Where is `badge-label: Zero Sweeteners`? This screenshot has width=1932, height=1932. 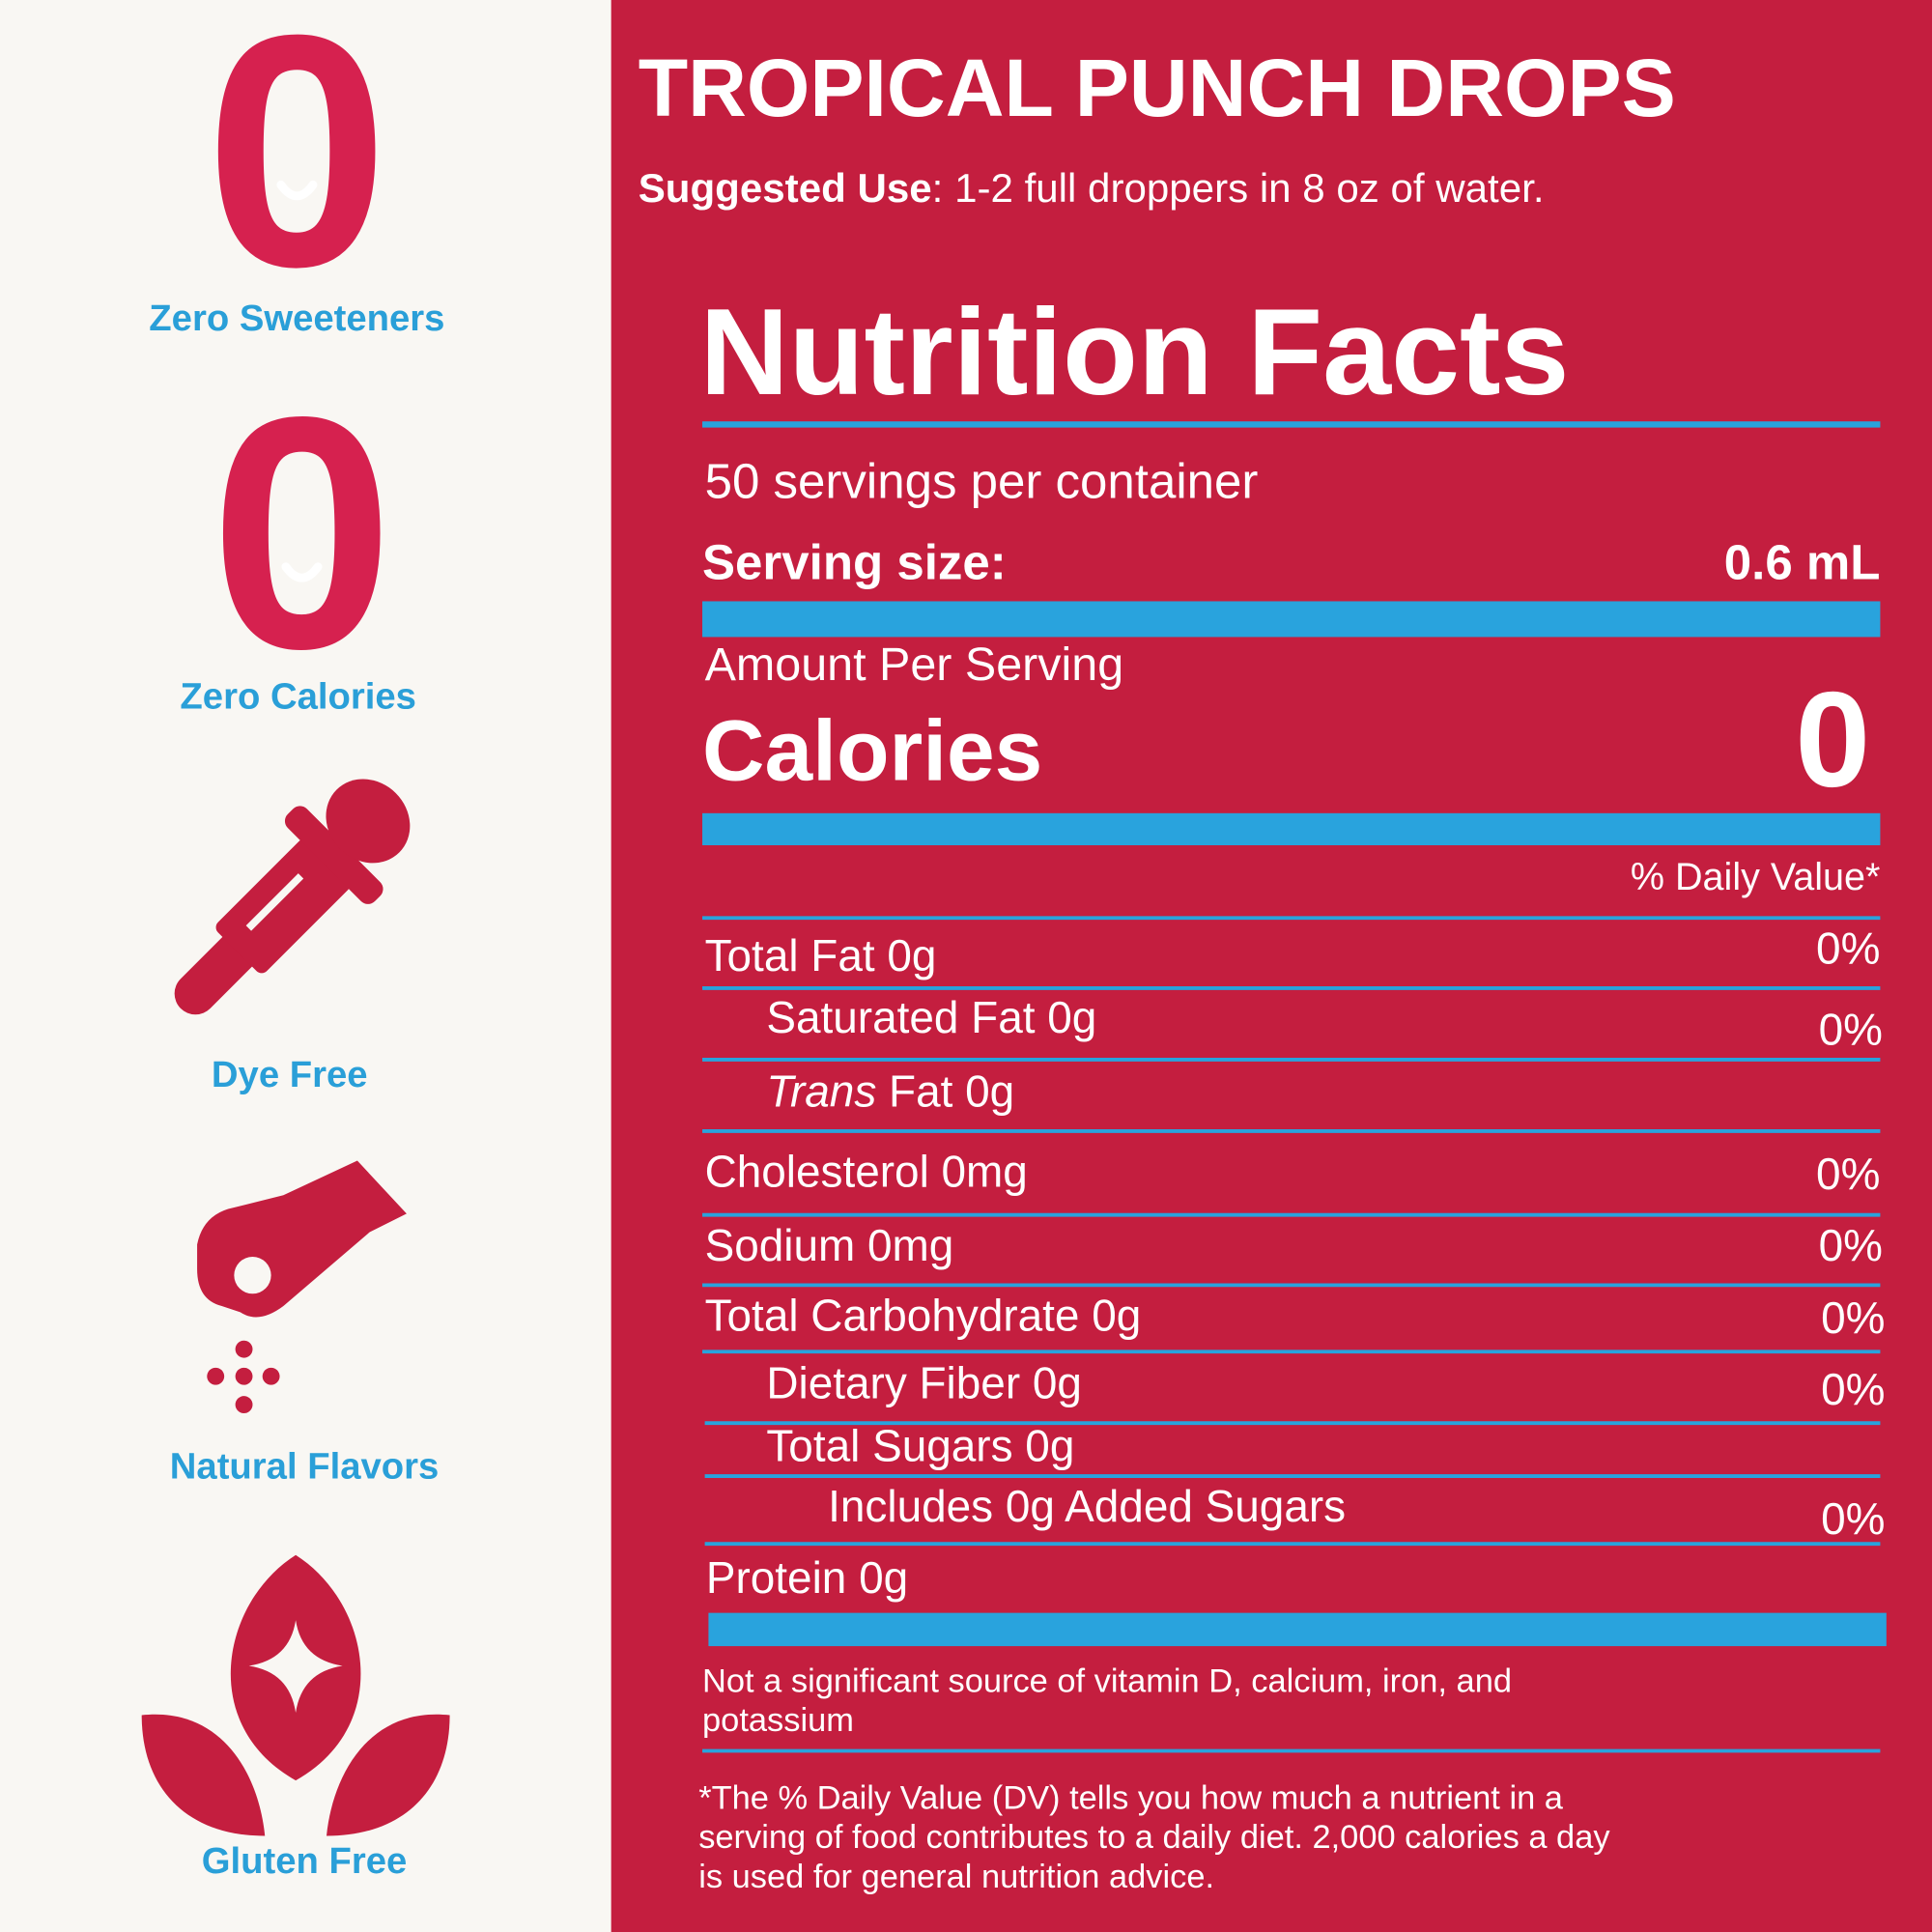
badge-label: Zero Sweeteners is located at coordinates (296, 318).